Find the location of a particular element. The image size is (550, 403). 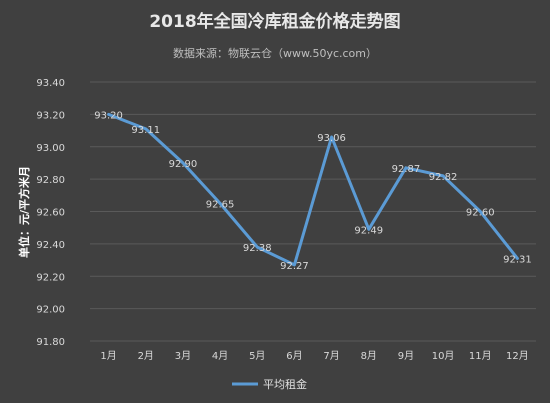

x-tick-label: 8月 is located at coordinates (369, 356).